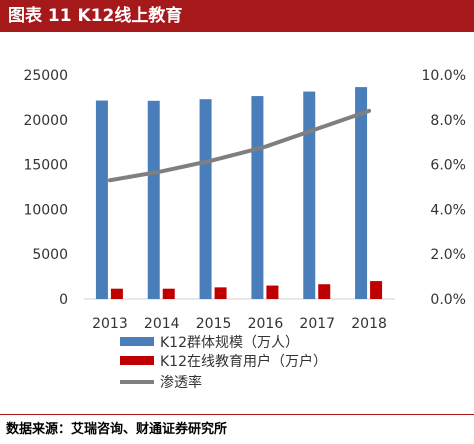 This screenshot has height=444, width=474. I want to click on y-right-tick-label: 6.0%, so click(448, 166).